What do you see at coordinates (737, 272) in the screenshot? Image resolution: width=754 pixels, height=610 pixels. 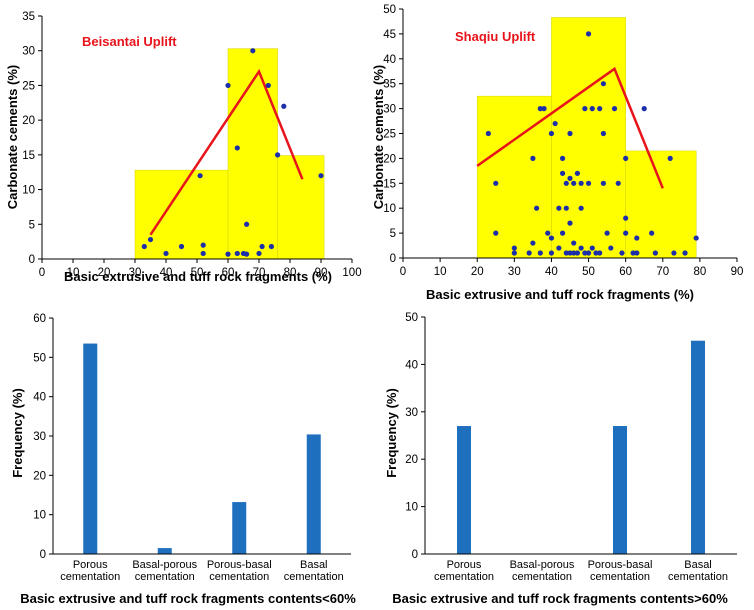 I see `x-tick-label: 90` at bounding box center [737, 272].